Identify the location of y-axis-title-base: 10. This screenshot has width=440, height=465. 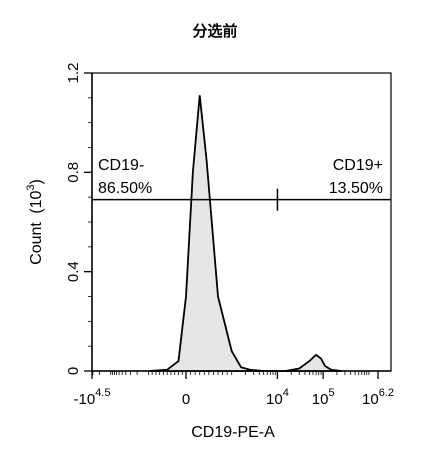
(36, 199).